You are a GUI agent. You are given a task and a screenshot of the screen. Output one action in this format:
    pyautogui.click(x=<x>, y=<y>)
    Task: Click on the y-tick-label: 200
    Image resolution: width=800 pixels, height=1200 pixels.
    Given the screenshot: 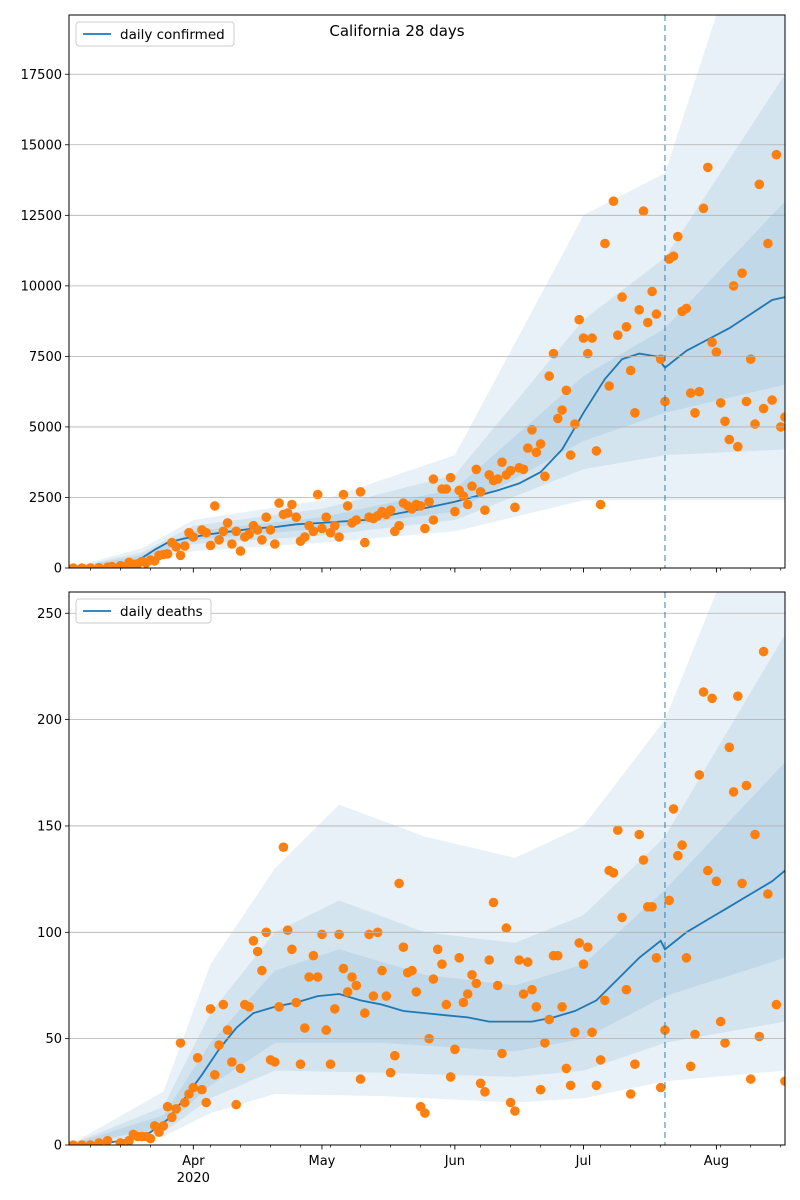 What is the action you would take?
    pyautogui.click(x=49, y=720)
    